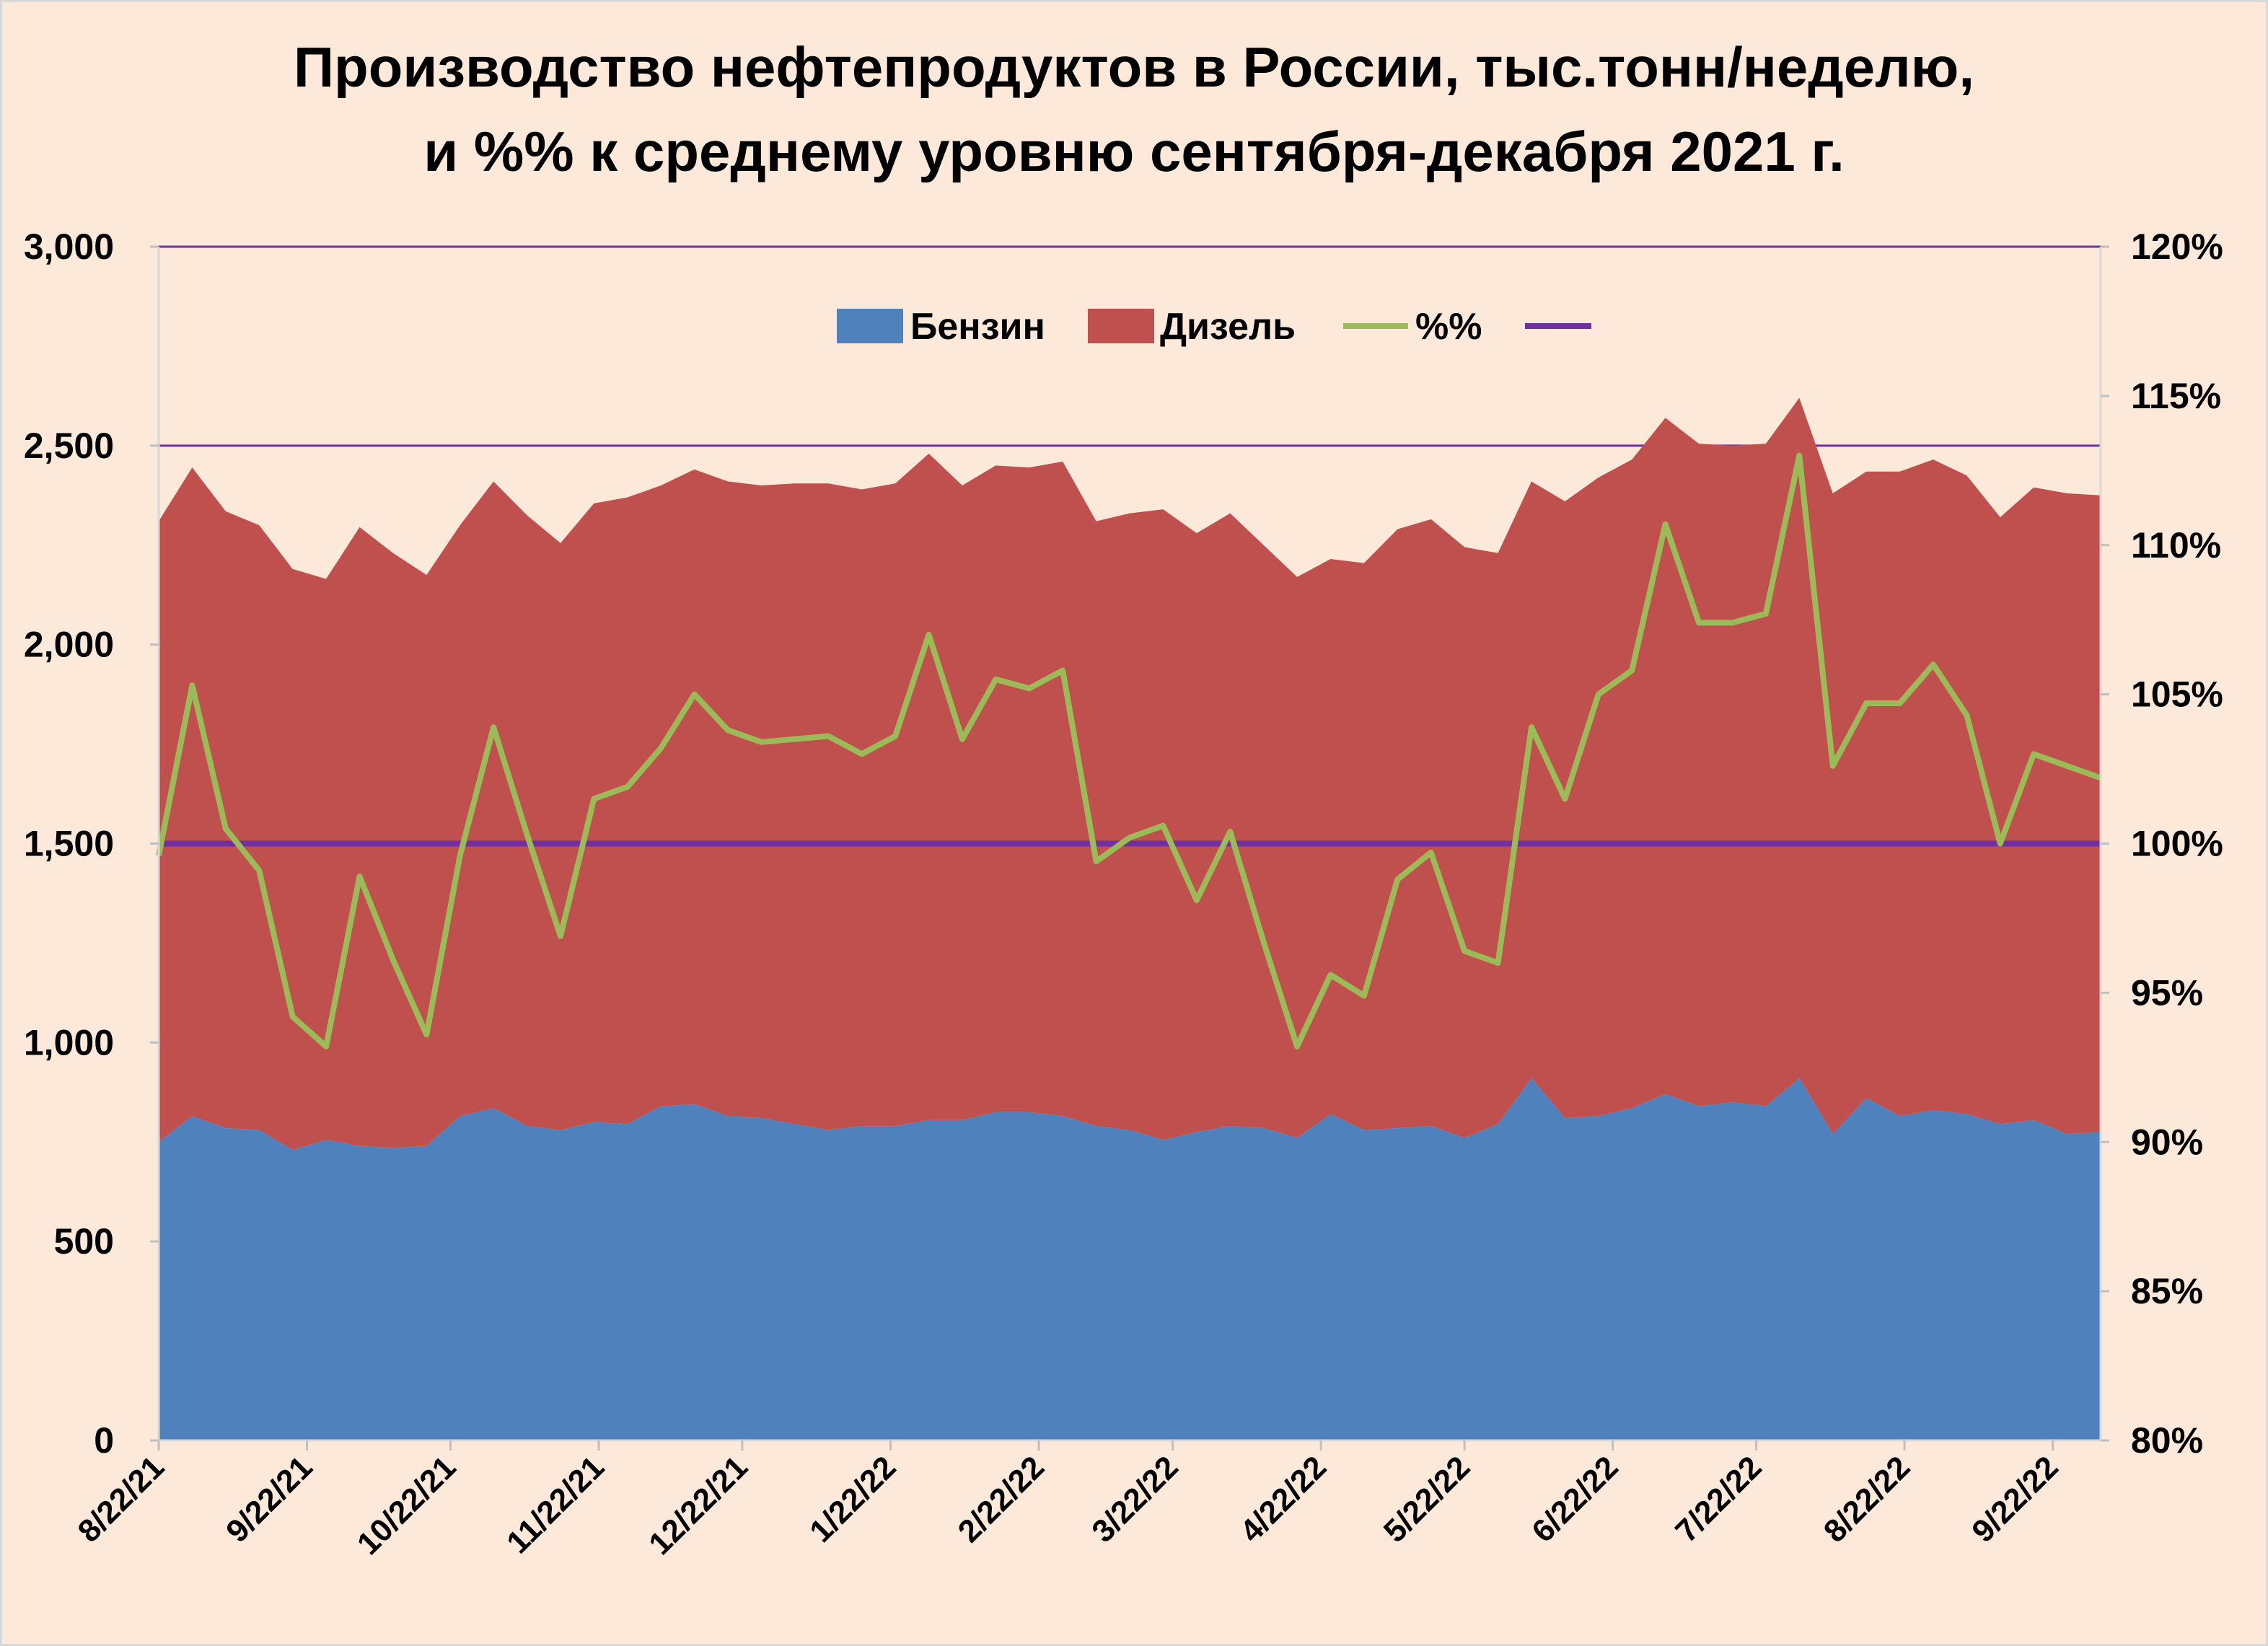 This screenshot has height=1646, width=2268. Describe the element at coordinates (69, 645) in the screenshot. I see `y-left-tick-label: 2,000` at that location.